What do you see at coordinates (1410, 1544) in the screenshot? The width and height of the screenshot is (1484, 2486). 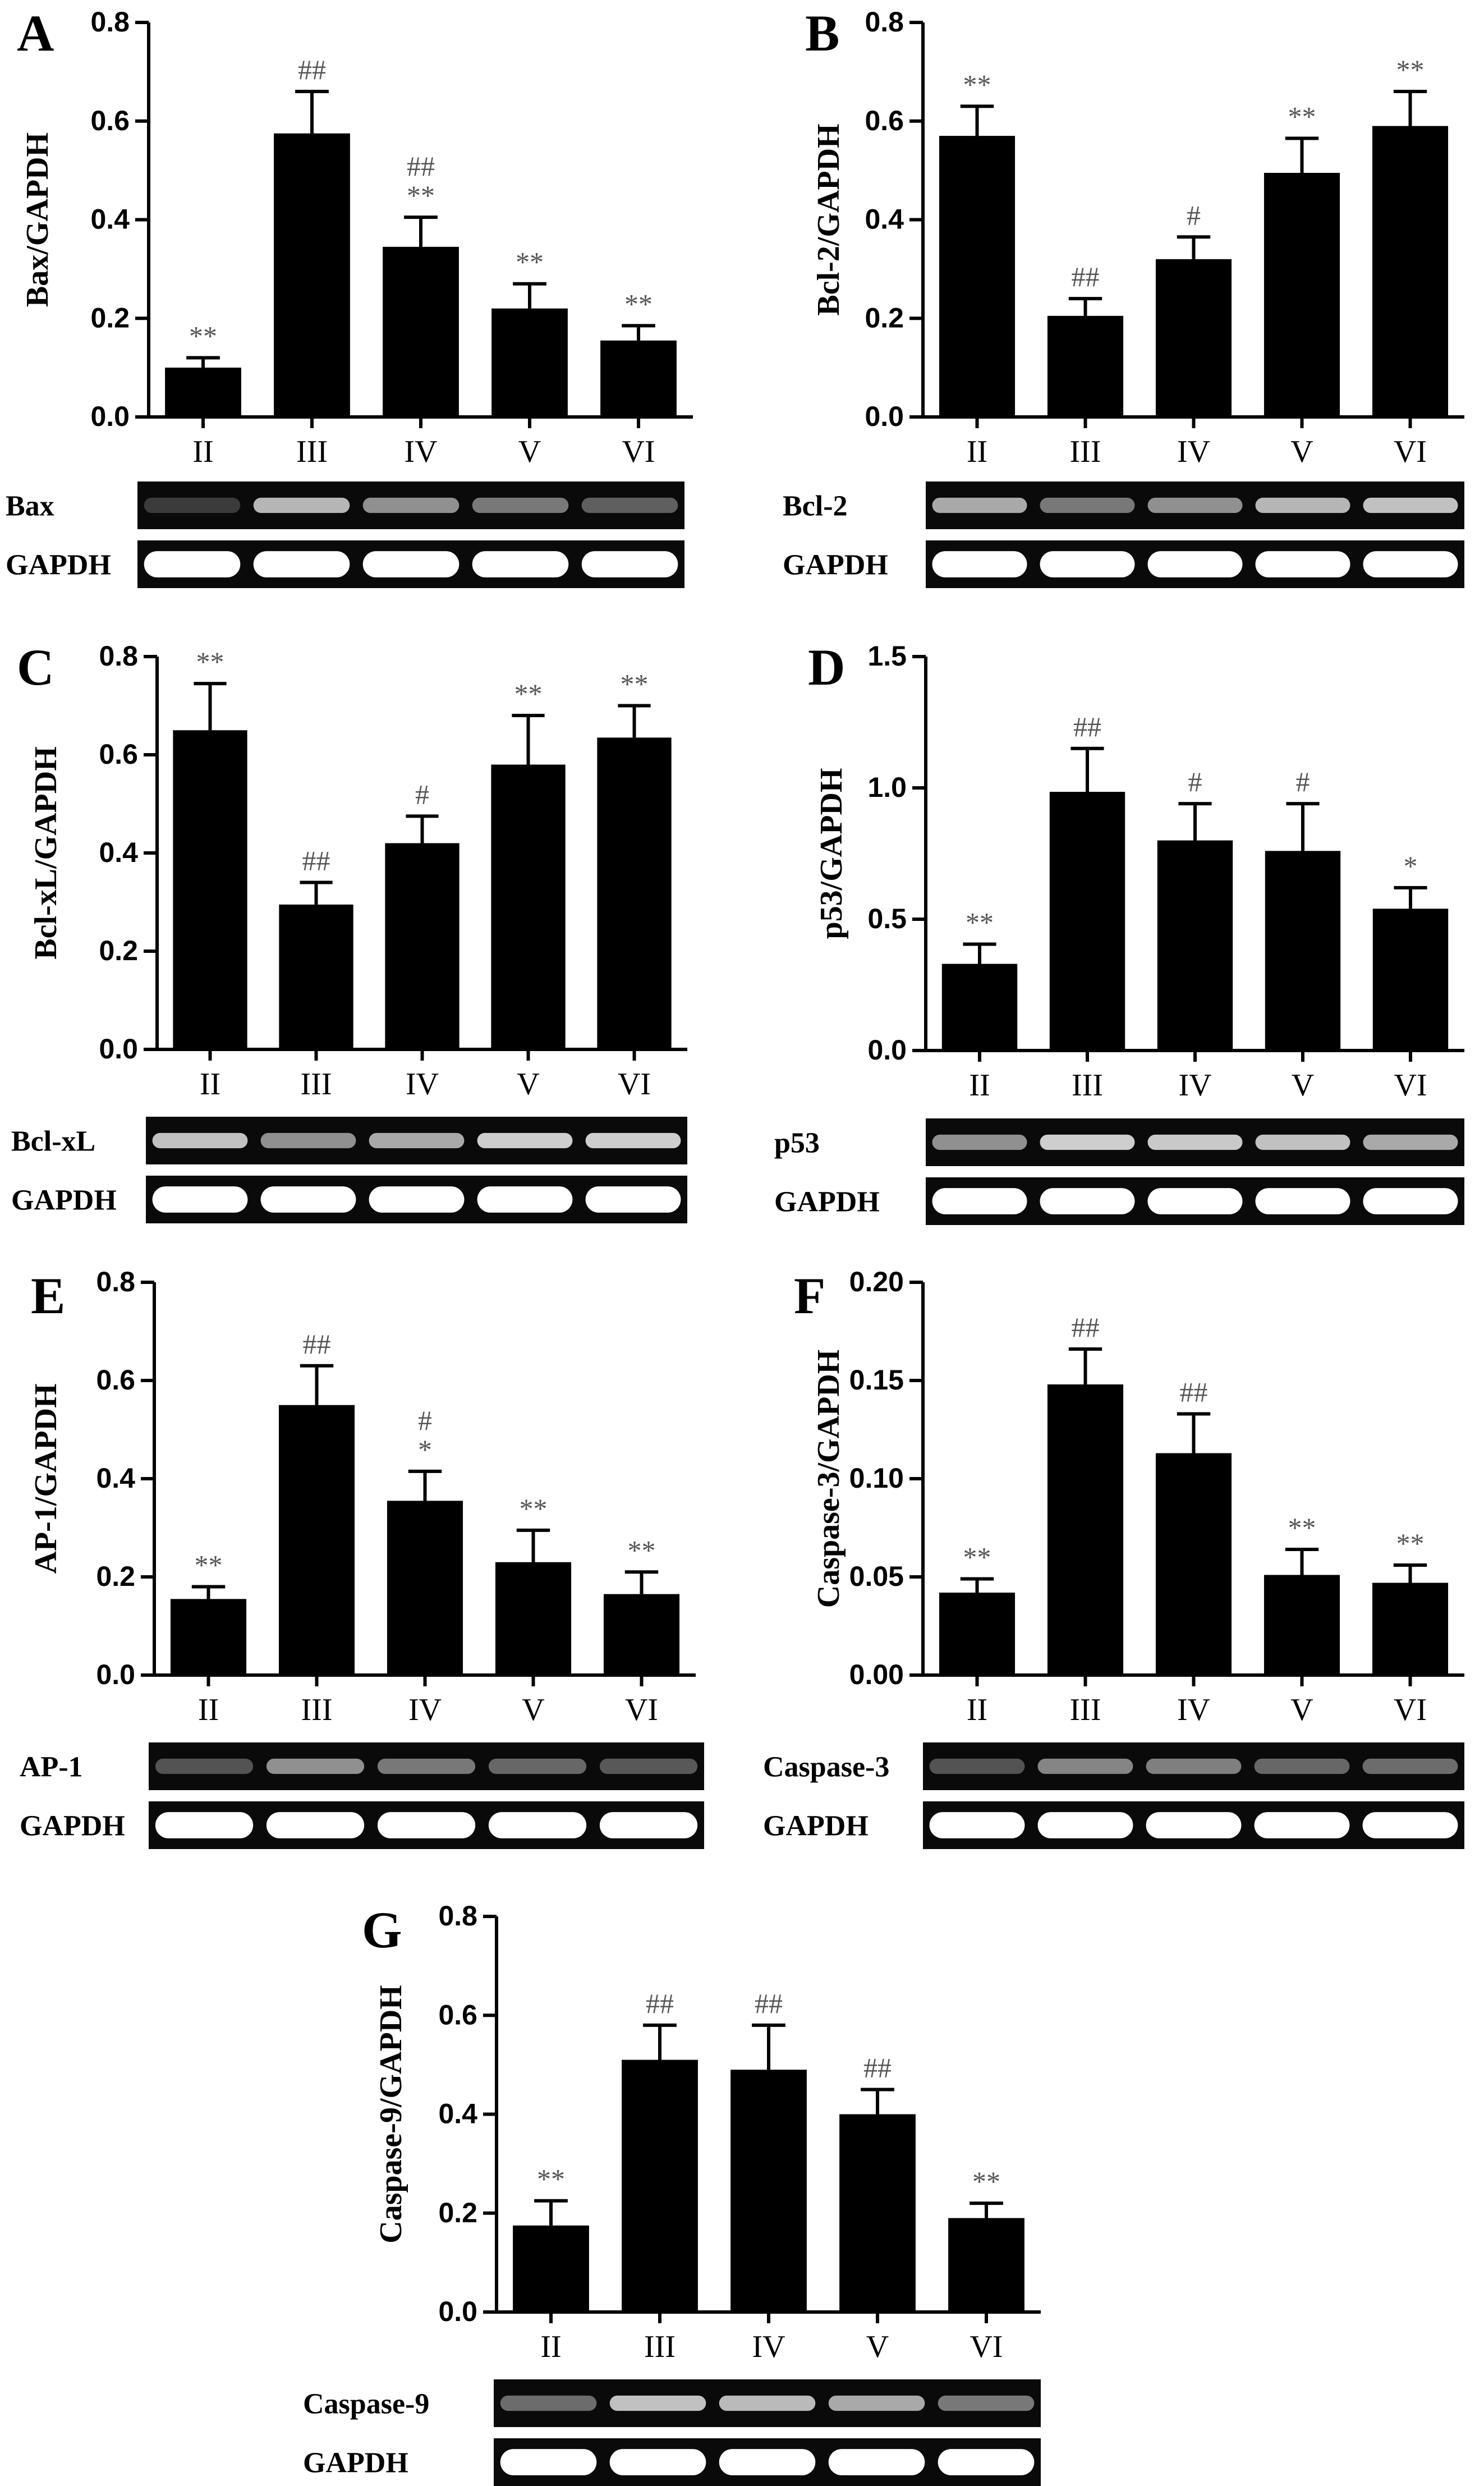 I see `significance-mark-f-vi: **` at bounding box center [1410, 1544].